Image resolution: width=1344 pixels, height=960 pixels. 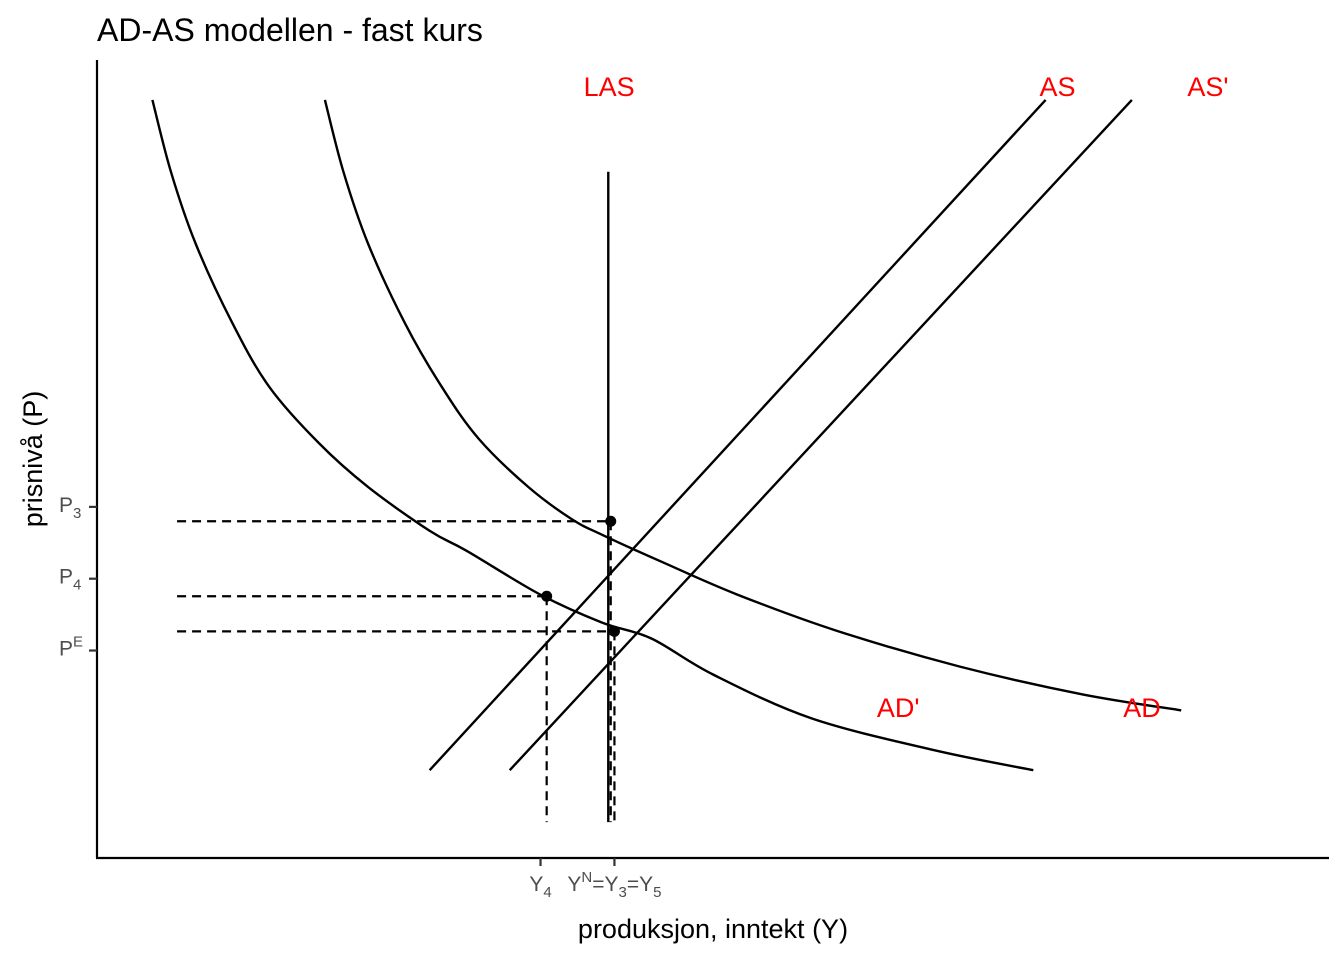 I want to click on as-prime-label: AS', so click(x=1207, y=87).